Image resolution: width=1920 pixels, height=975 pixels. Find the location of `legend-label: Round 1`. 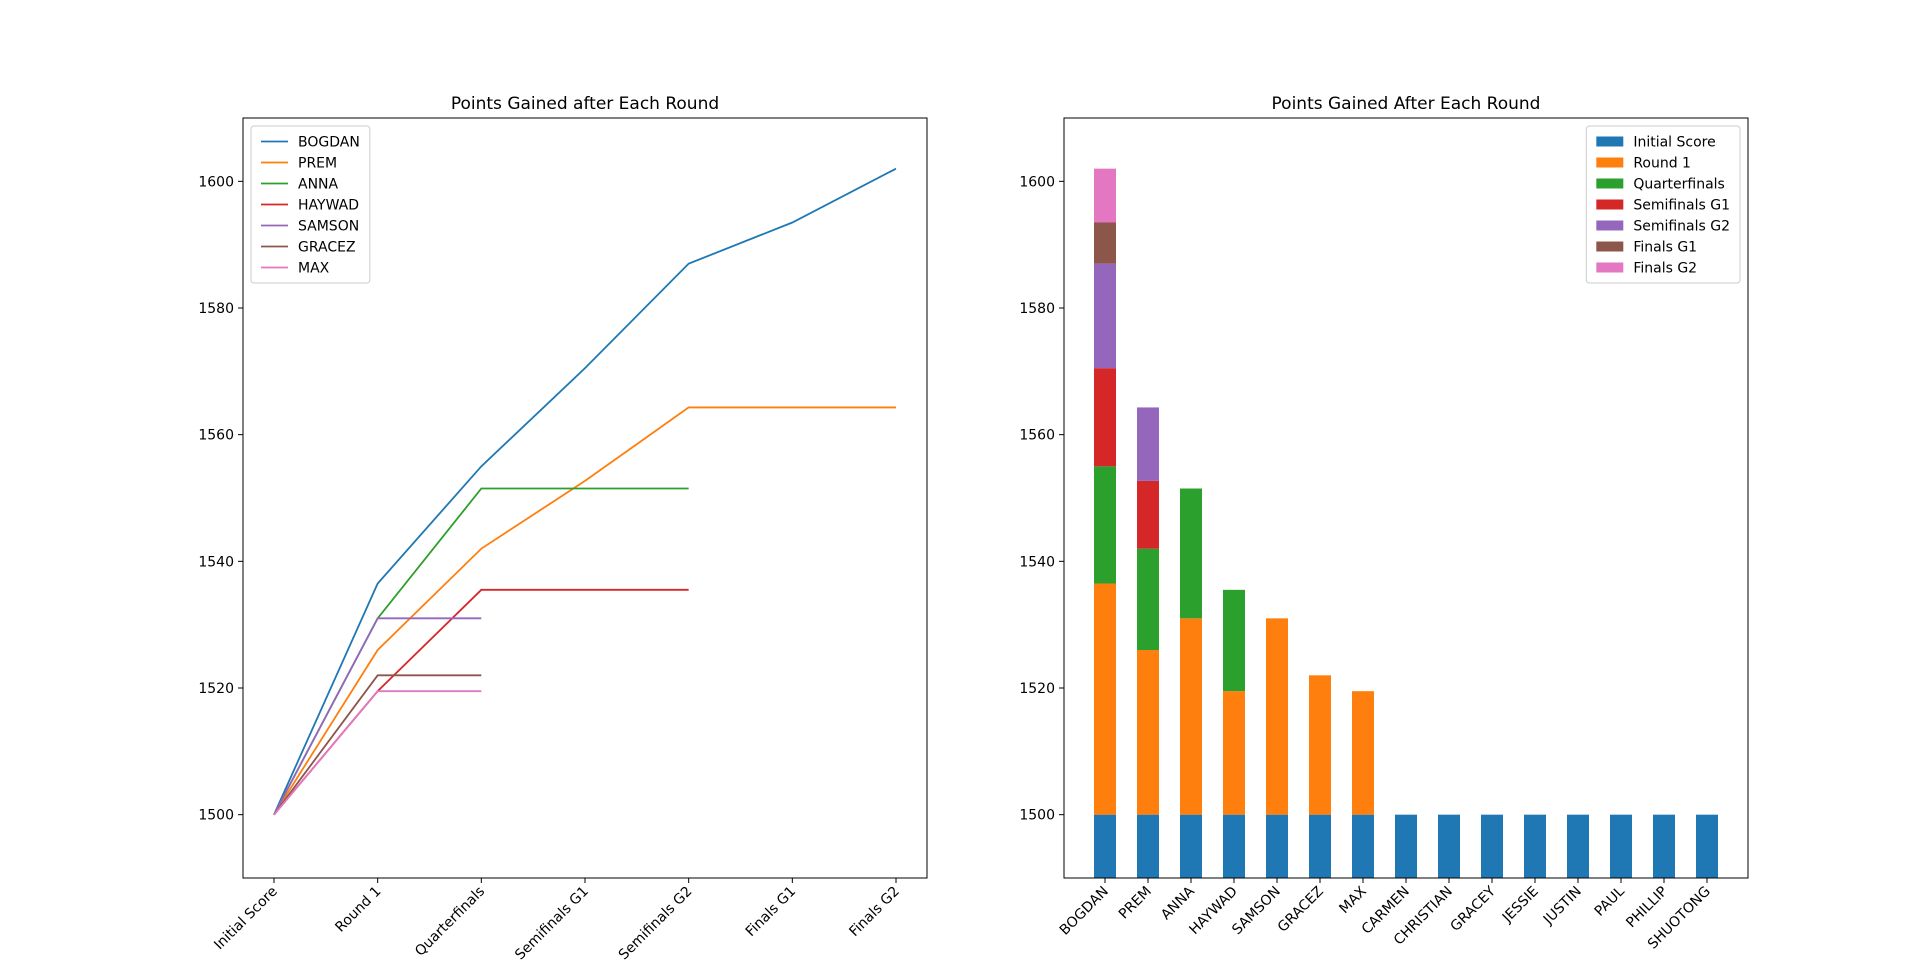

legend-label: Round 1 is located at coordinates (1662, 164).